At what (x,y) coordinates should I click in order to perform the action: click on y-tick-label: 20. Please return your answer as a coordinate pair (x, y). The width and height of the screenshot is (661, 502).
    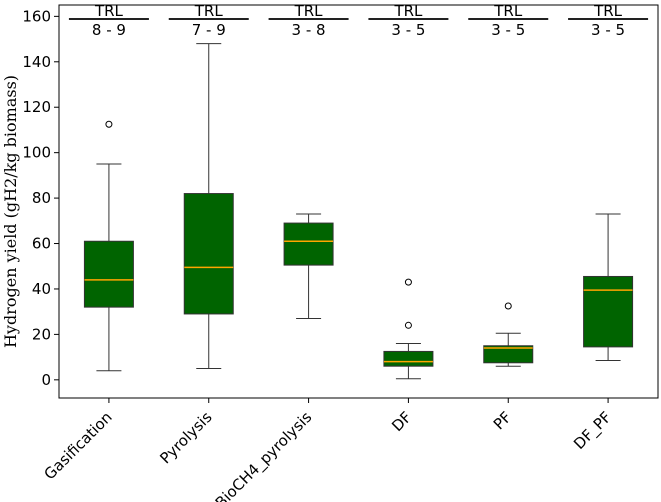
    Looking at the image, I should click on (41, 334).